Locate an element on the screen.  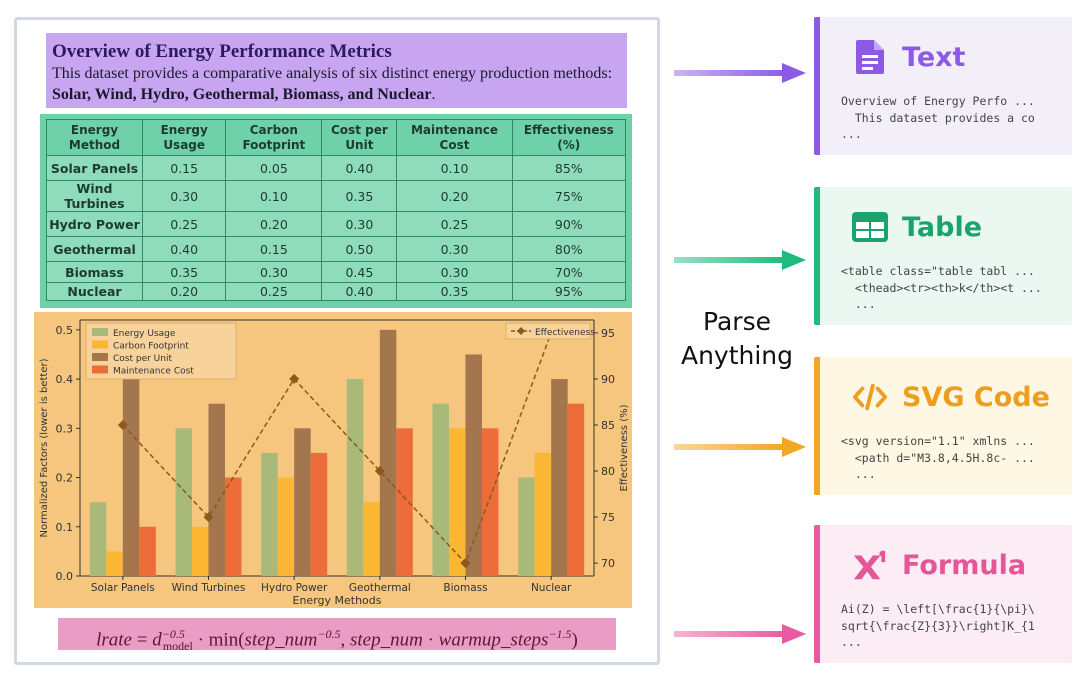
formula-warmup: warmup_steps is located at coordinates (493, 640).